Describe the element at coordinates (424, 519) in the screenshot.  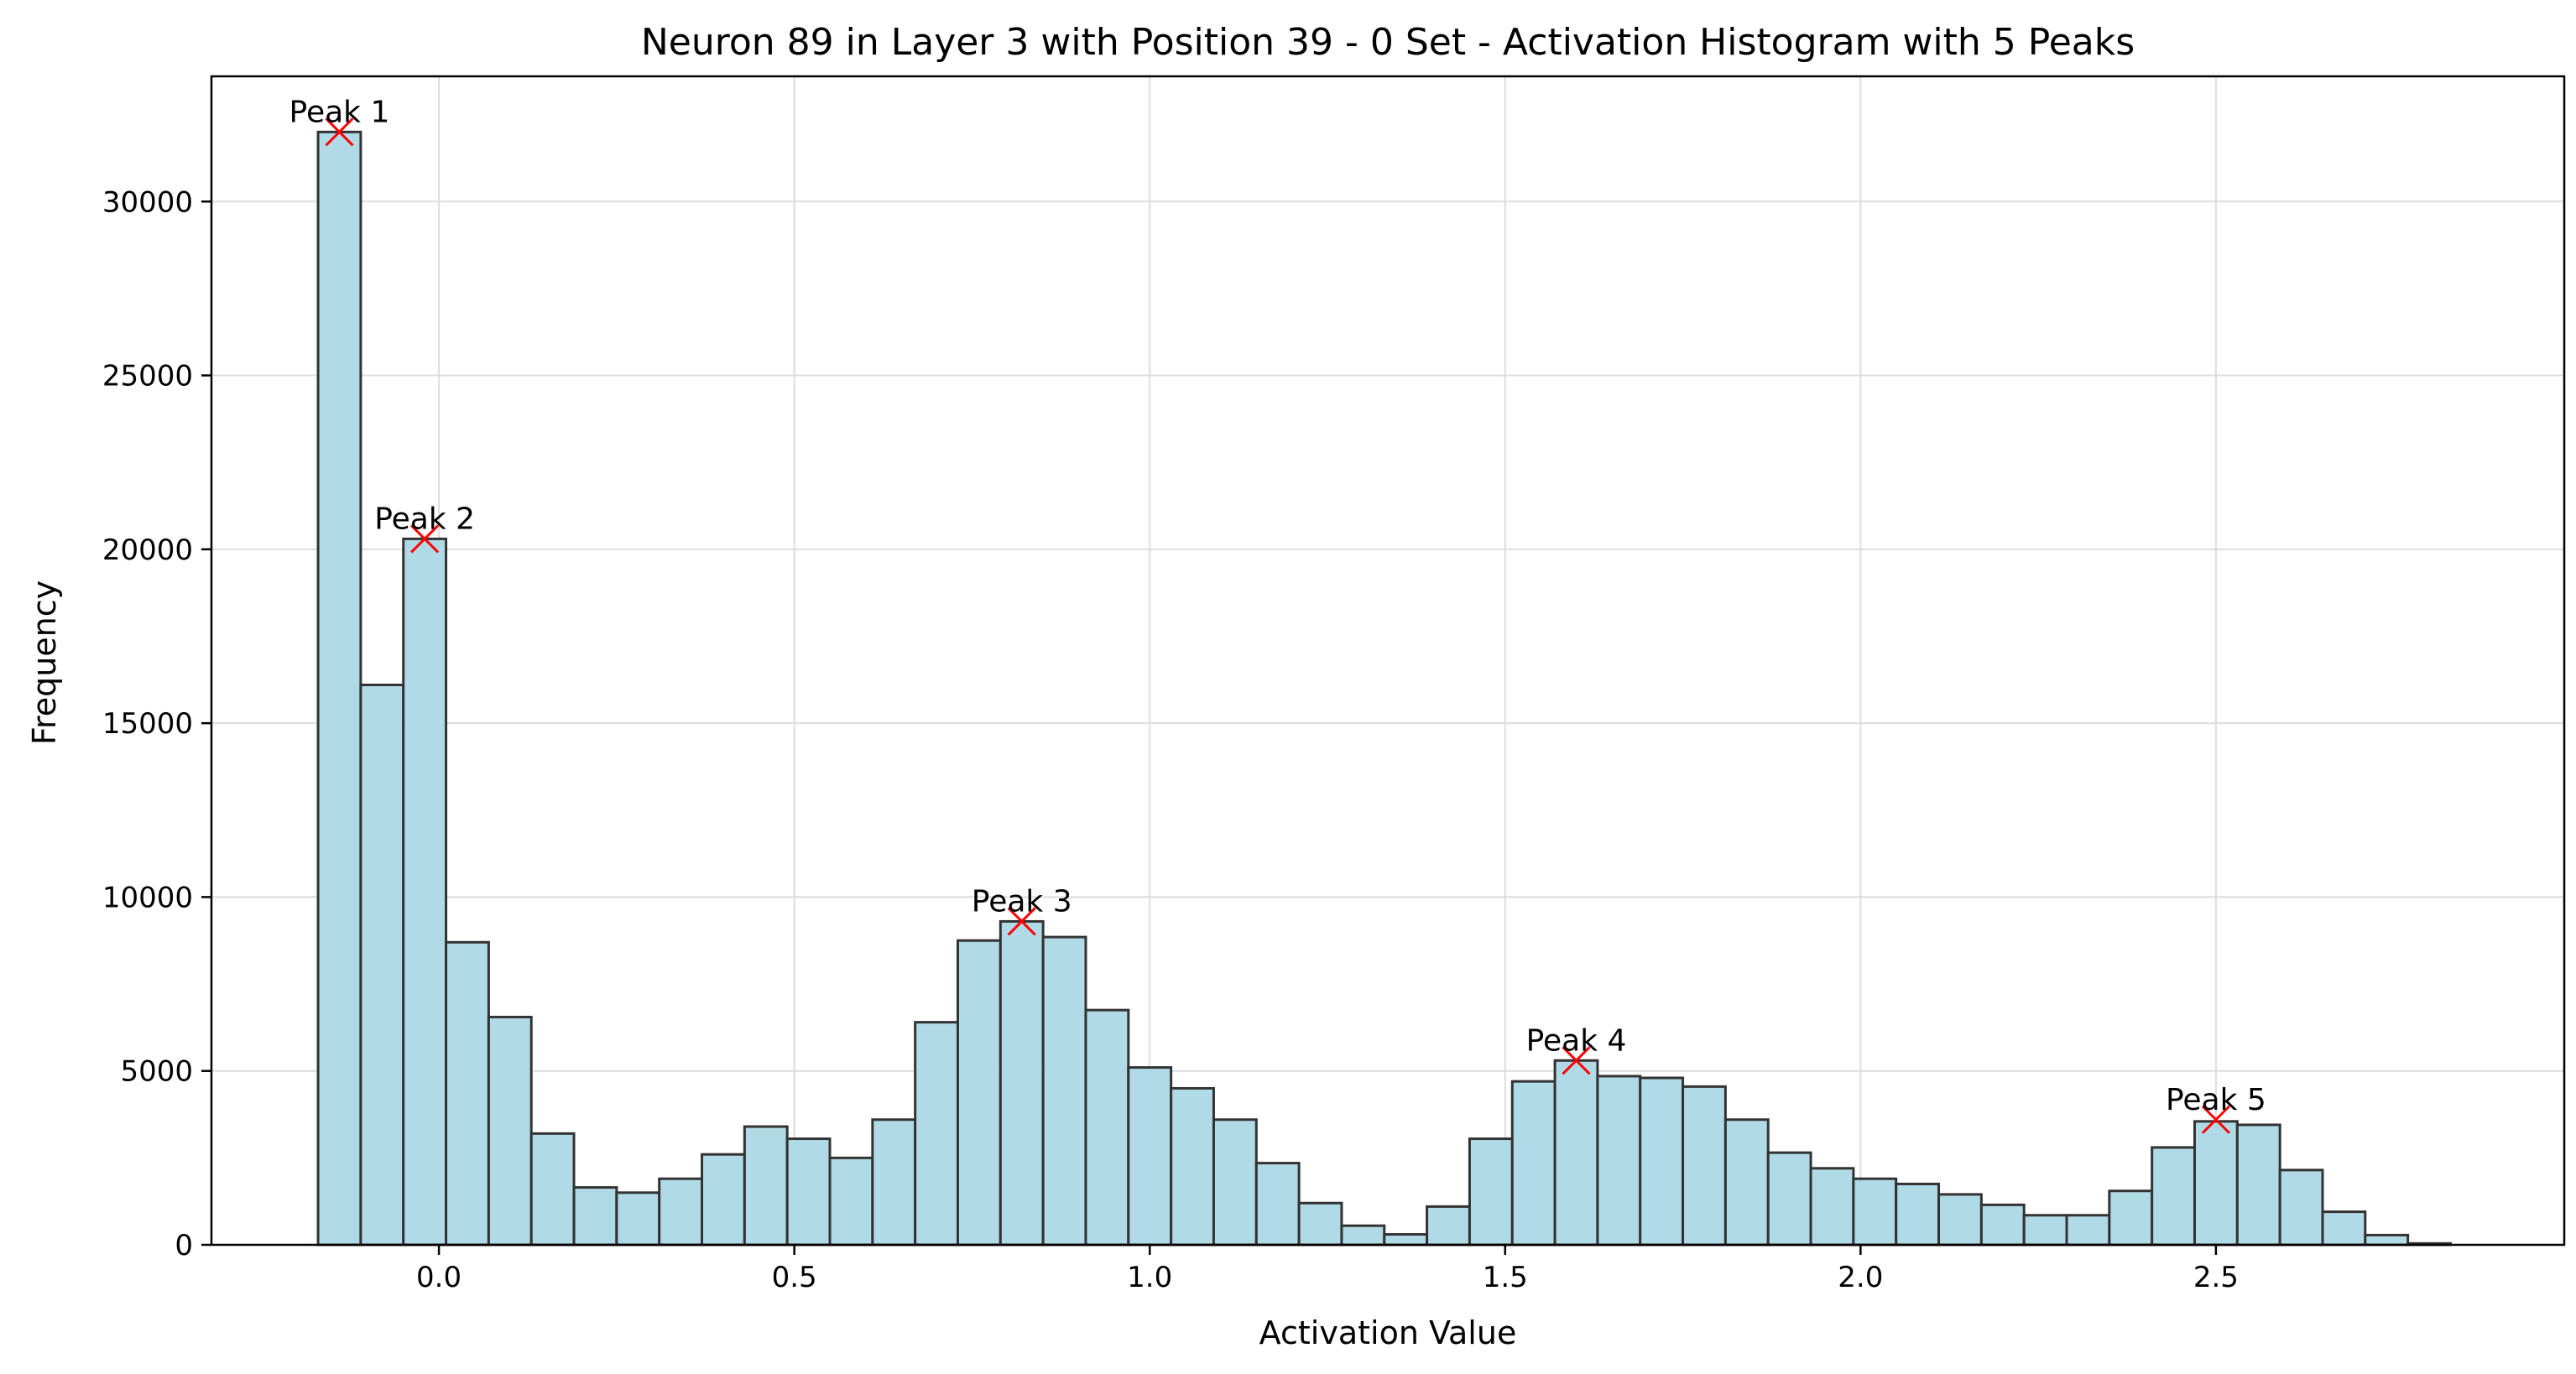
I see `peak-label: Peak 2` at that location.